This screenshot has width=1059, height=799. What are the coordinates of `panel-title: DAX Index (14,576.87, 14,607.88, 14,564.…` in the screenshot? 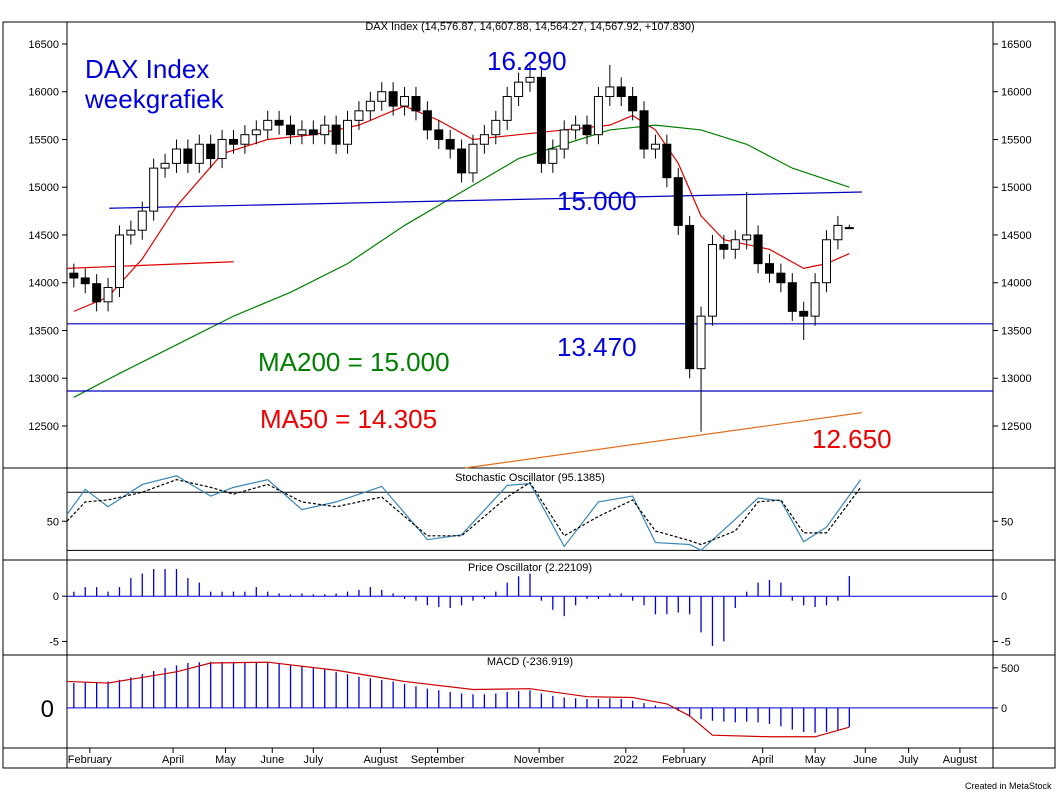 It's located at (529, 27).